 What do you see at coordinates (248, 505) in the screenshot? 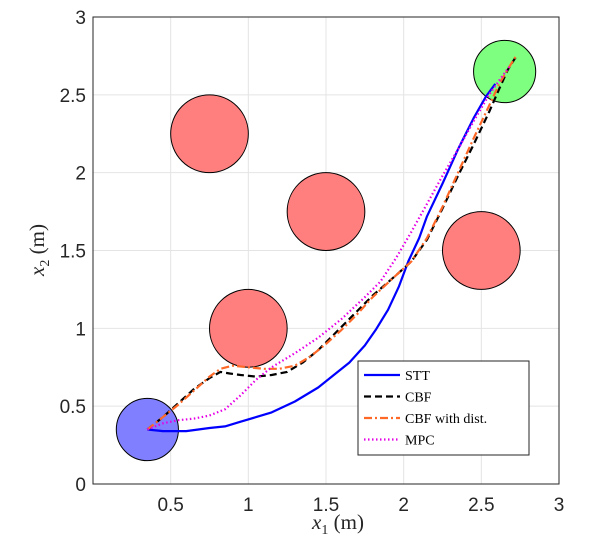
I see `x-tick-label-1: 1` at bounding box center [248, 505].